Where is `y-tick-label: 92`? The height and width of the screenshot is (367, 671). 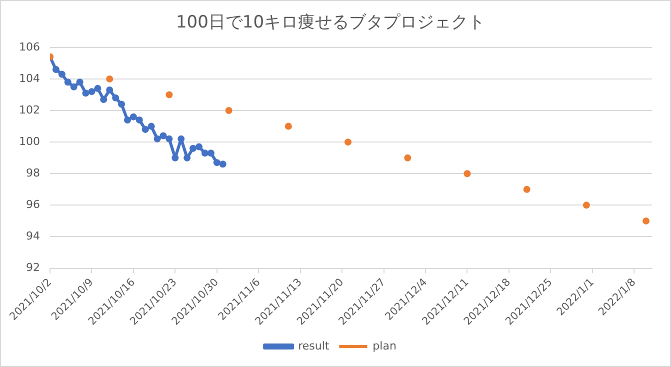
y-tick-label: 92 is located at coordinates (33, 267).